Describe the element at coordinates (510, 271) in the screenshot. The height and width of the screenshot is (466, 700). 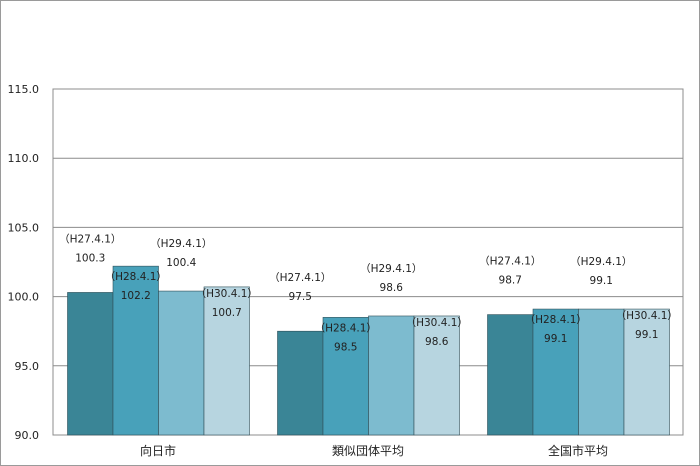
I see `data-label: （H27.4.1） 98.7` at that location.